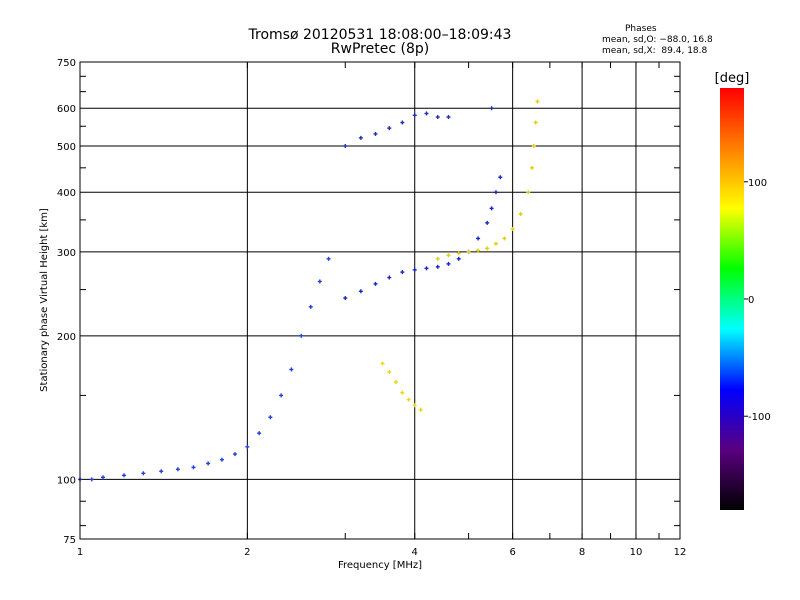  What do you see at coordinates (66, 253) in the screenshot?
I see `y-tick-label: 300` at bounding box center [66, 253].